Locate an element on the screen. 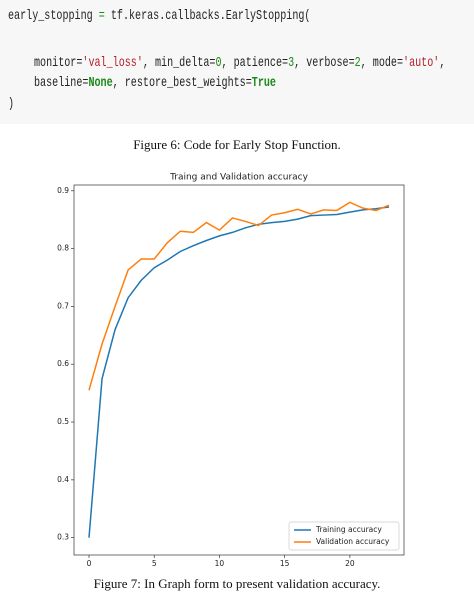 This screenshot has height=594, width=474. x-tick-label: 5 is located at coordinates (154, 563).